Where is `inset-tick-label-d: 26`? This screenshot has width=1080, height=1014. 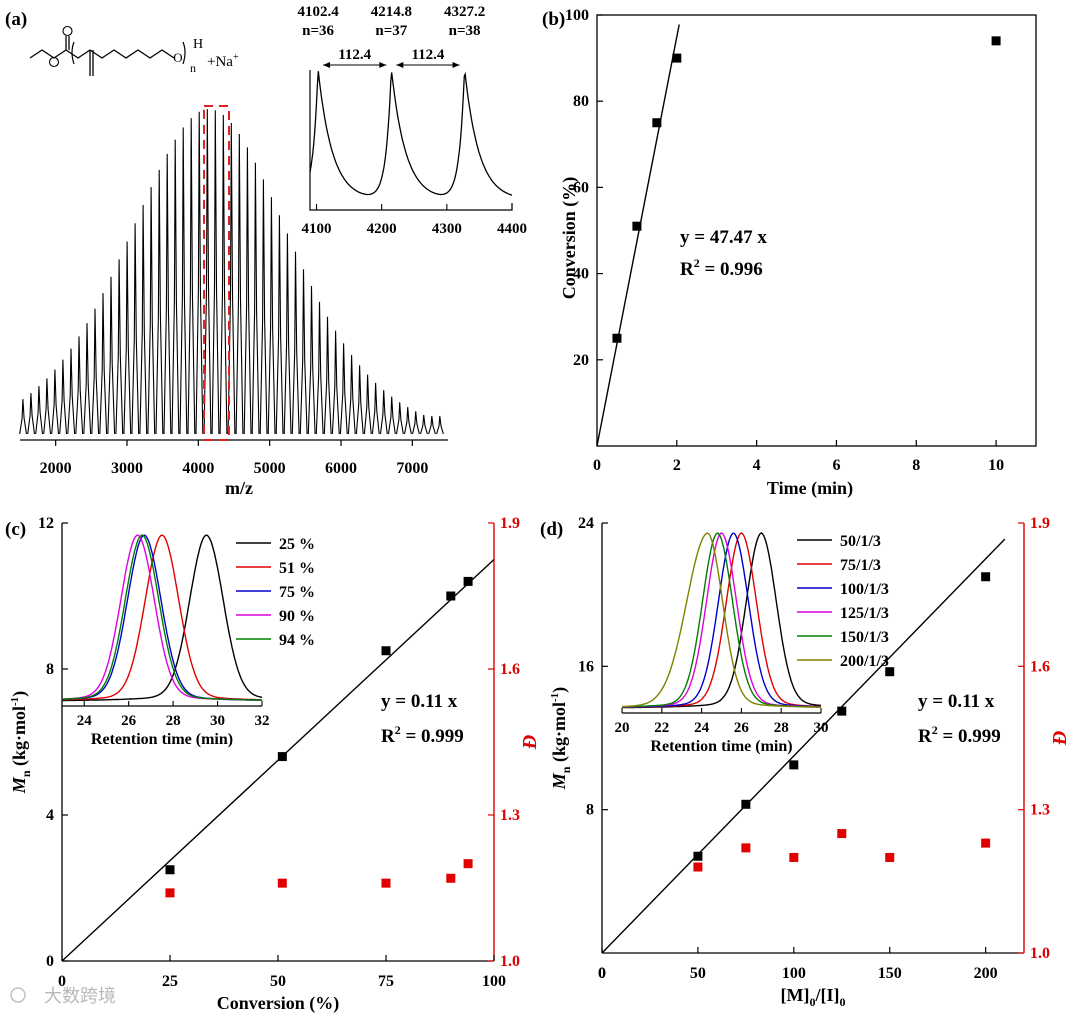 inset-tick-label-d: 26 is located at coordinates (742, 728).